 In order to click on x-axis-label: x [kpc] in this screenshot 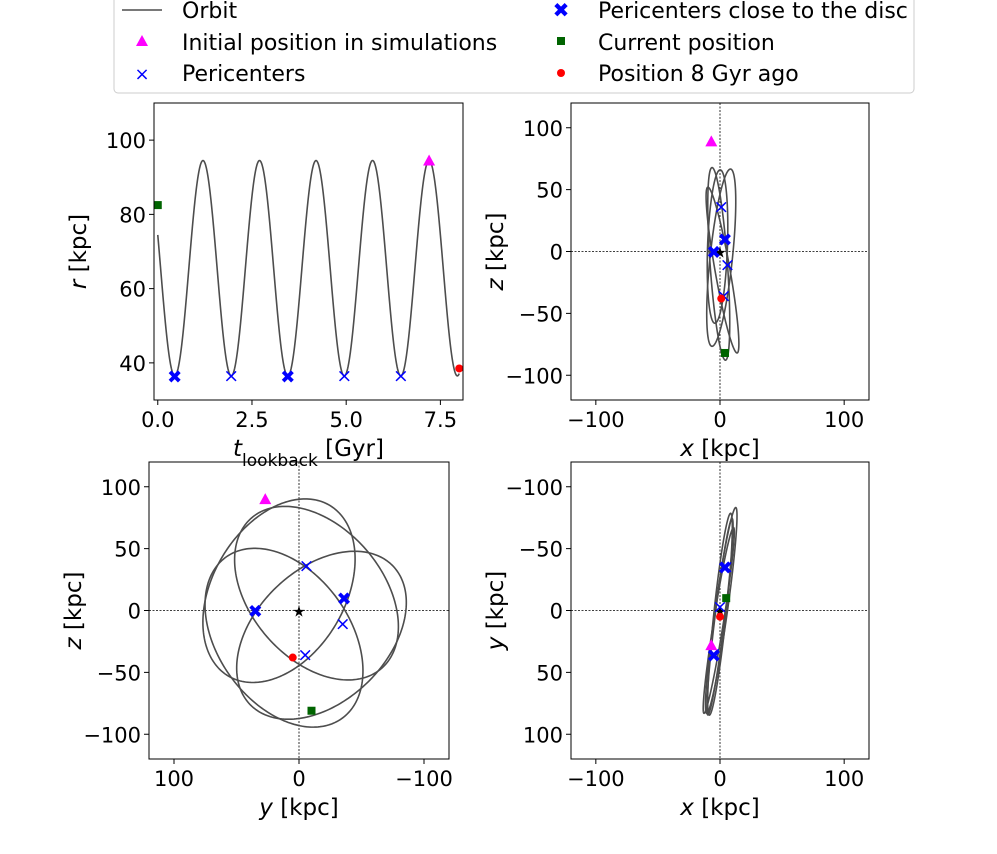, I will do `click(719, 449)`.